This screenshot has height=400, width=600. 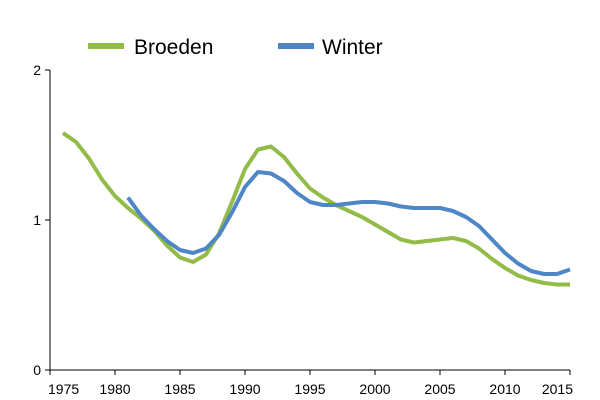 I want to click on x-tick-label: 1990, so click(x=244, y=389).